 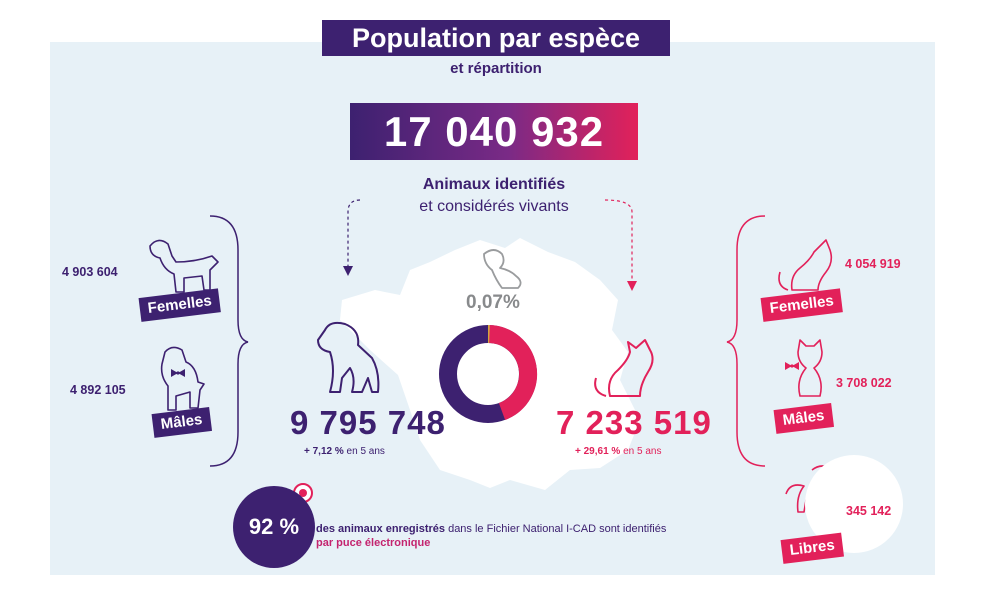 I want to click on cat-free-count: 345 142, so click(x=869, y=511).